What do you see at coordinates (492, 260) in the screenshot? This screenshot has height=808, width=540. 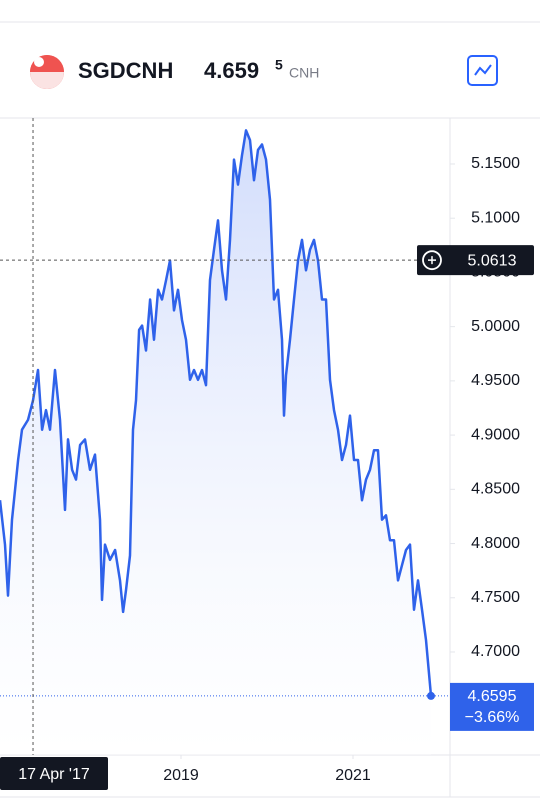 I see `crosshair-y-label: 5.0613` at bounding box center [492, 260].